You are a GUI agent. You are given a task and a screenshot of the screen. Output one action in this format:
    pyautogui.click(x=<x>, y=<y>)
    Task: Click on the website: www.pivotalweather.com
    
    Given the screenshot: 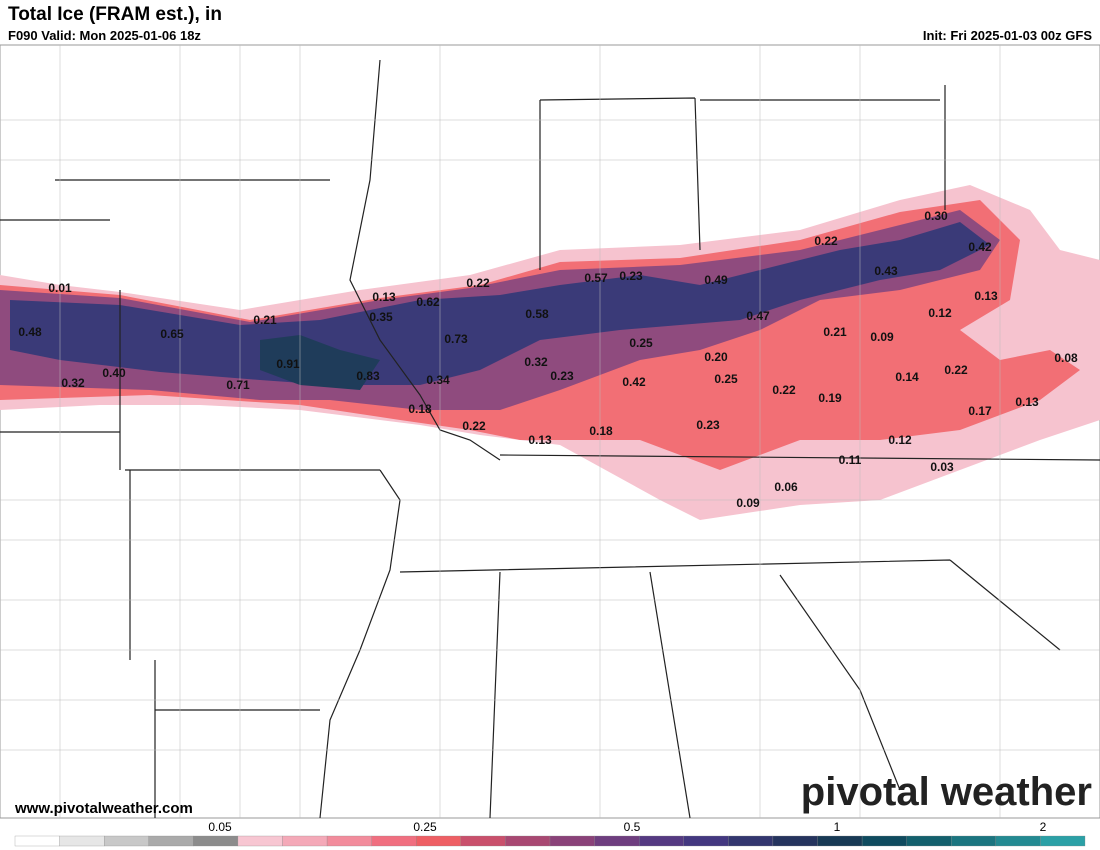 What is the action you would take?
    pyautogui.click(x=103, y=808)
    